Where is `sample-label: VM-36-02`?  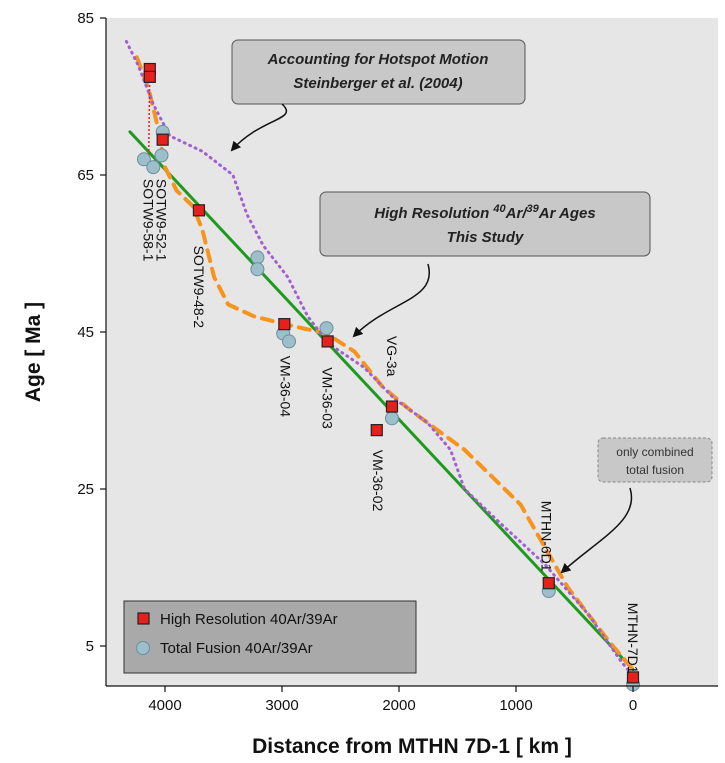 sample-label: VM-36-02 is located at coordinates (378, 481).